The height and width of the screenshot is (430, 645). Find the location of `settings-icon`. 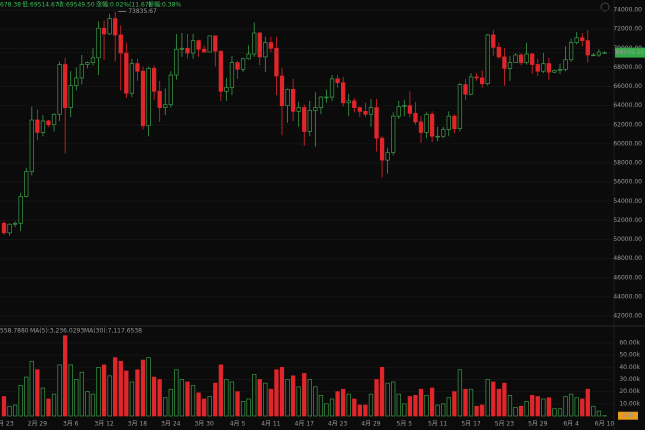

settings-icon is located at coordinates (605, 7).